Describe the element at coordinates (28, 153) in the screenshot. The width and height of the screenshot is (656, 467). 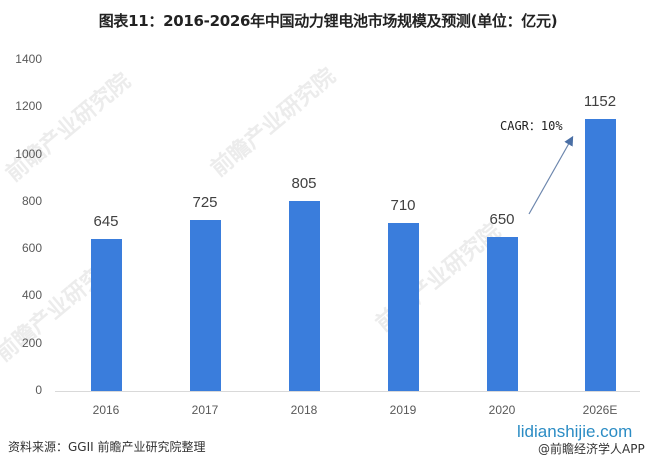
I see `y-tick-label: 1000` at that location.